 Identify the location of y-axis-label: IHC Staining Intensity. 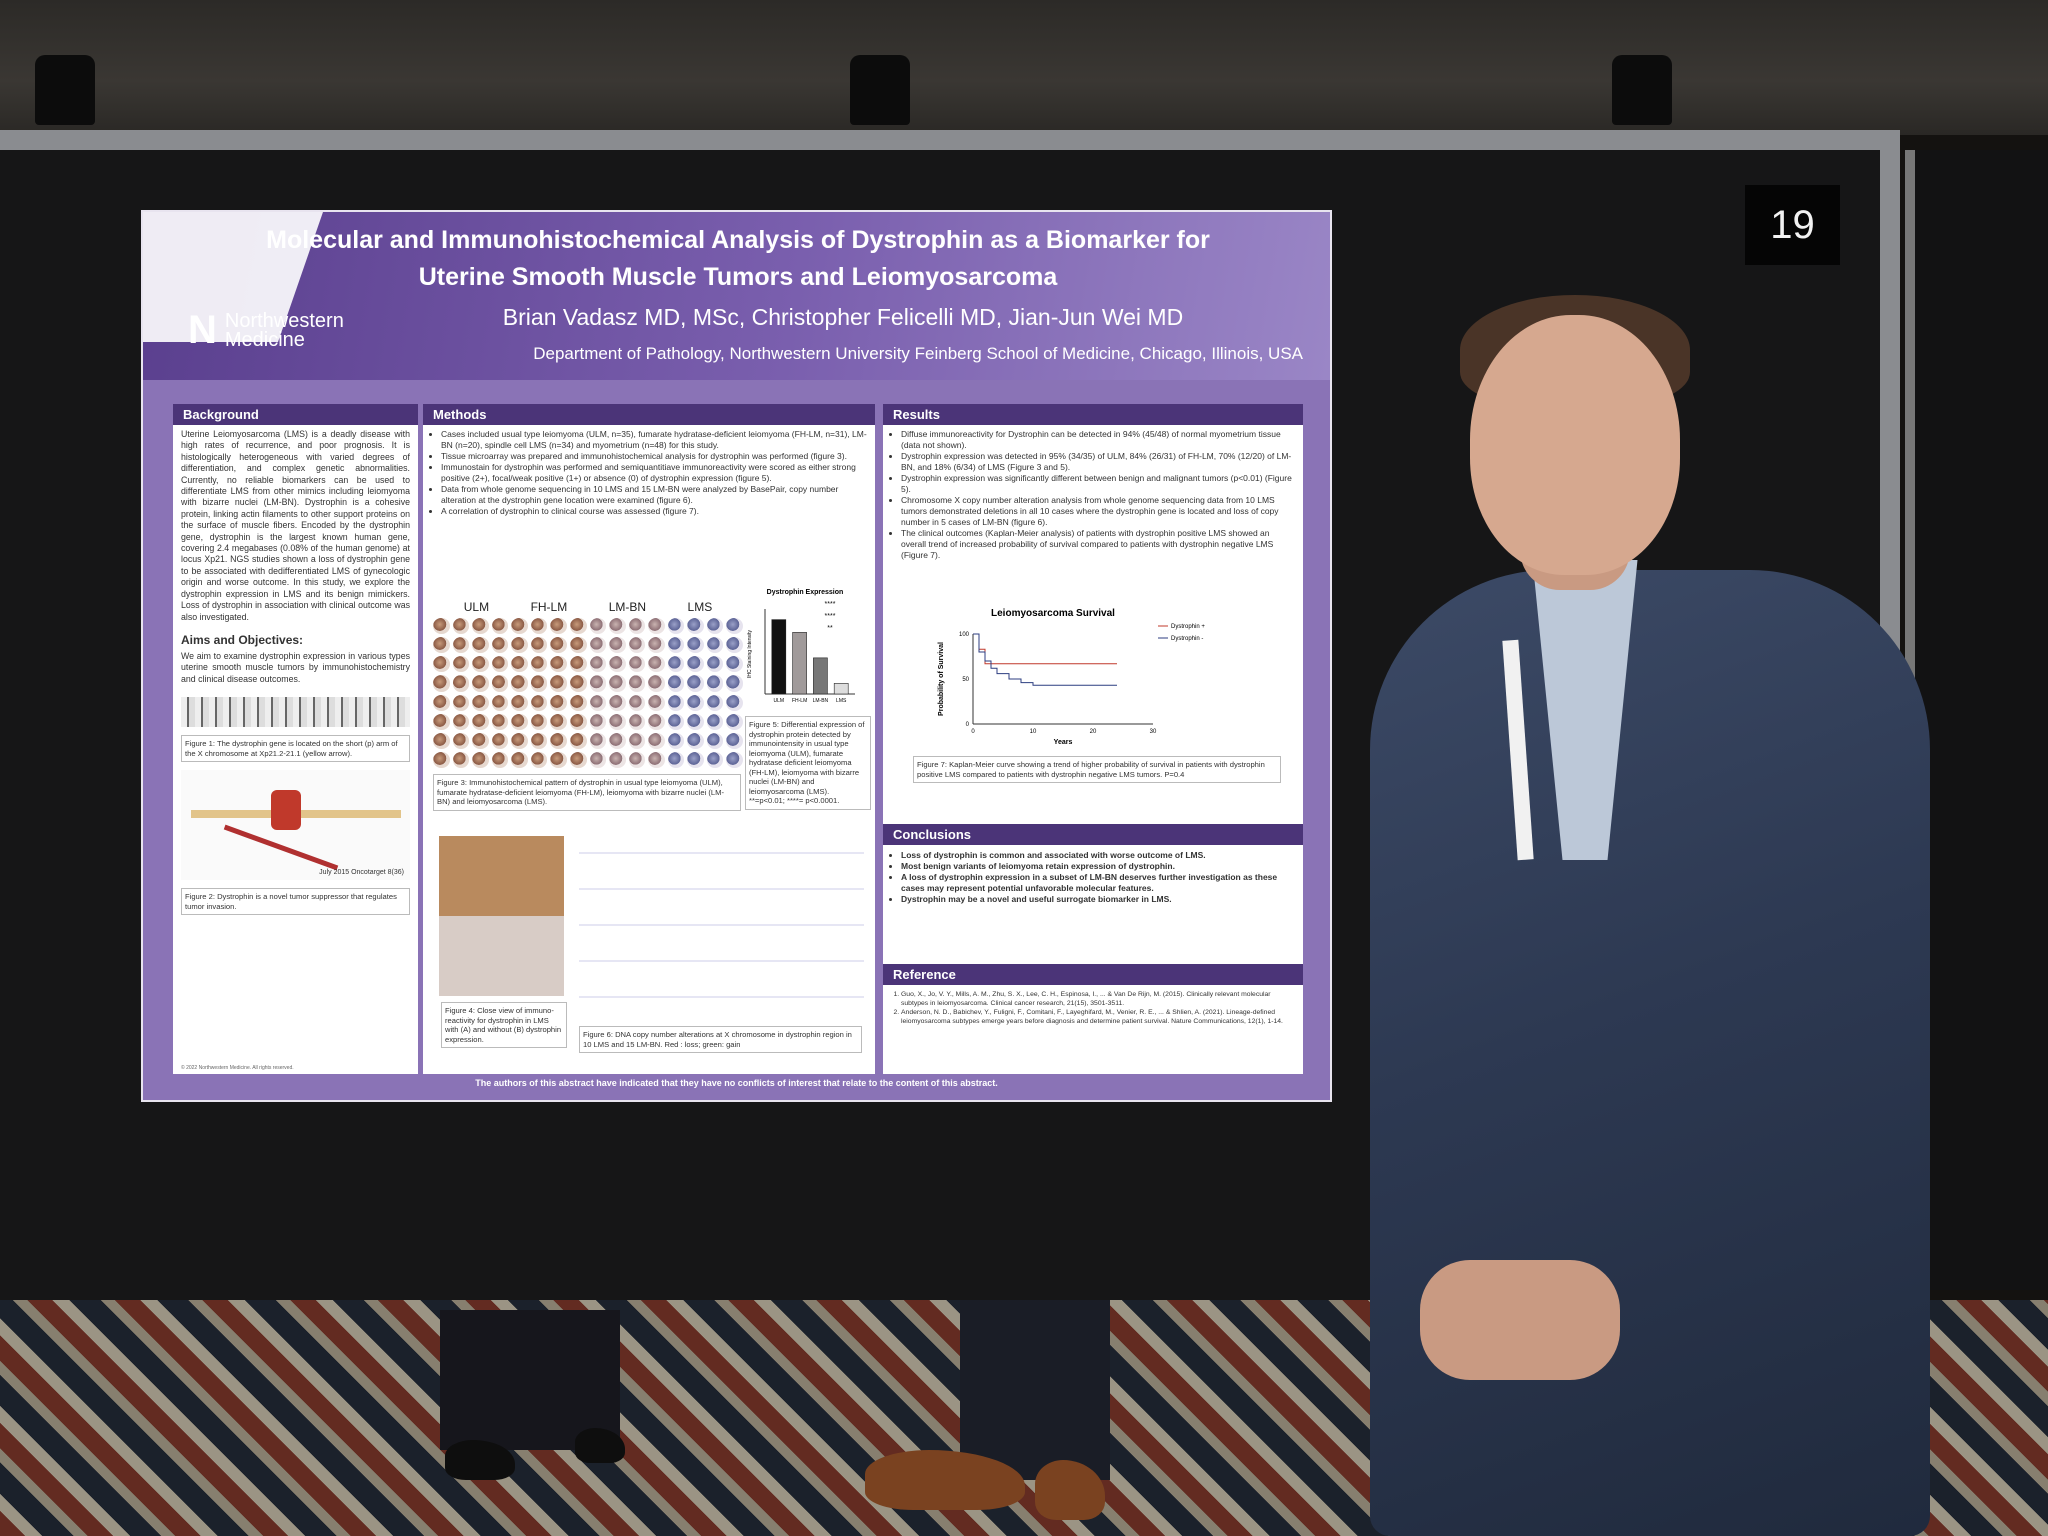
(750, 653).